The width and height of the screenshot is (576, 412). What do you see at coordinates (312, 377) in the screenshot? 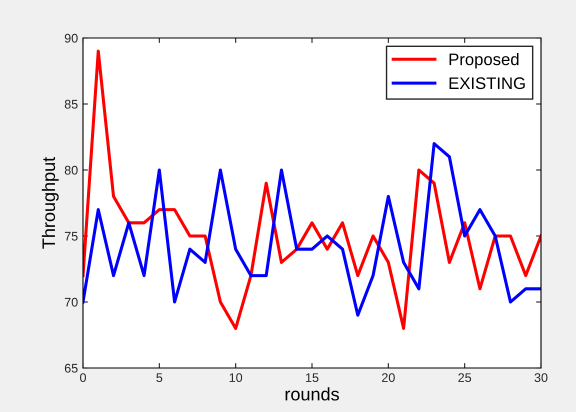
I see `x-tick-label: 15` at bounding box center [312, 377].